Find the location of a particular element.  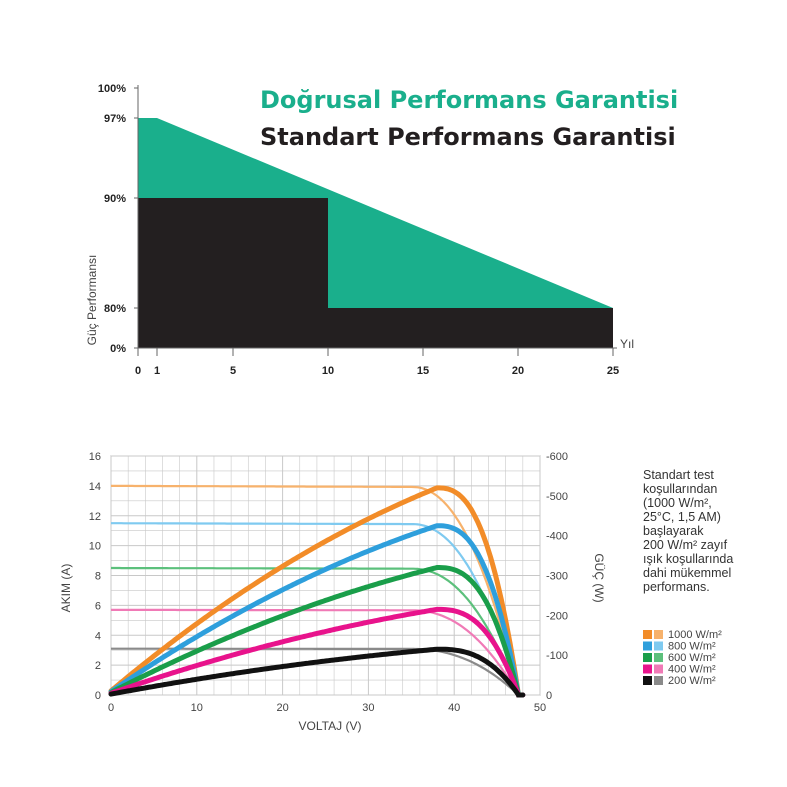

y-tick-label: 97% is located at coordinates (115, 119).